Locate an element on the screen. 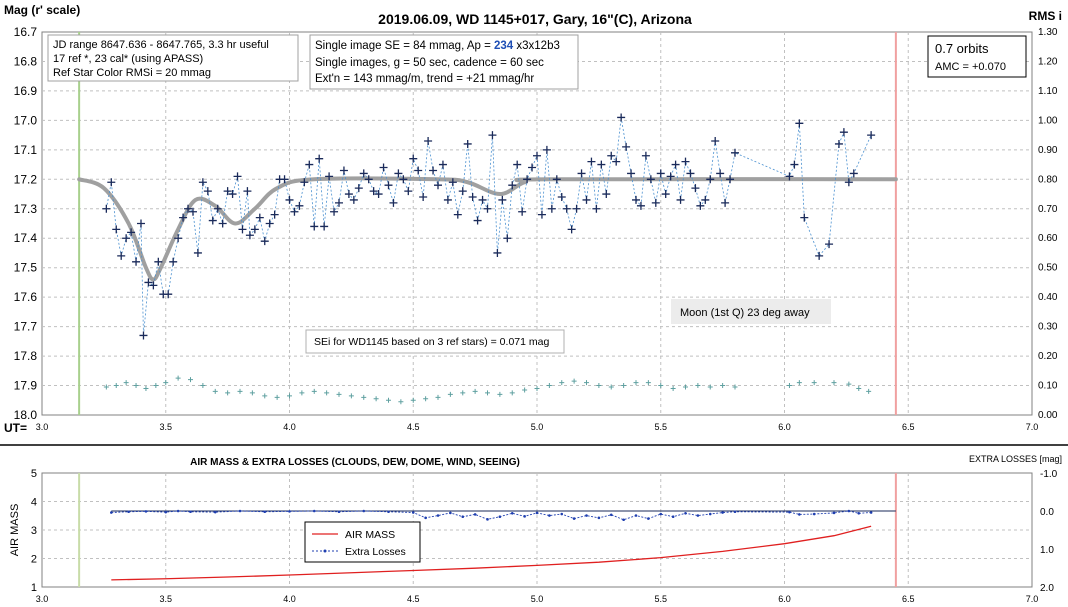 The image size is (1068, 607). se-suffix: x3x12b3 is located at coordinates (536, 46).